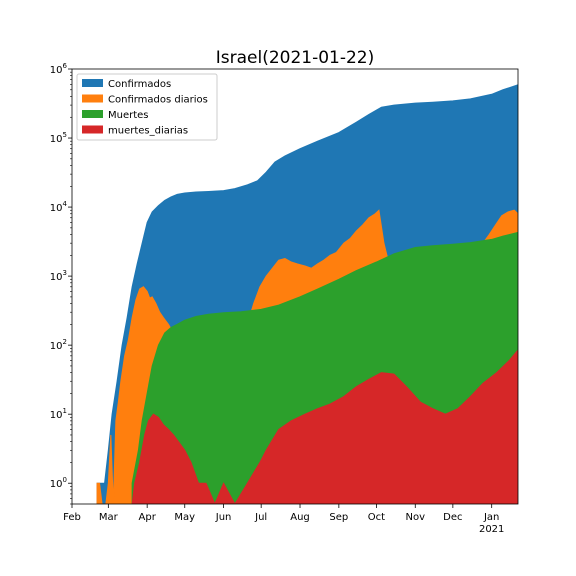  What do you see at coordinates (338, 517) in the screenshot?
I see `x-tick-label-7: Sep` at bounding box center [338, 517].